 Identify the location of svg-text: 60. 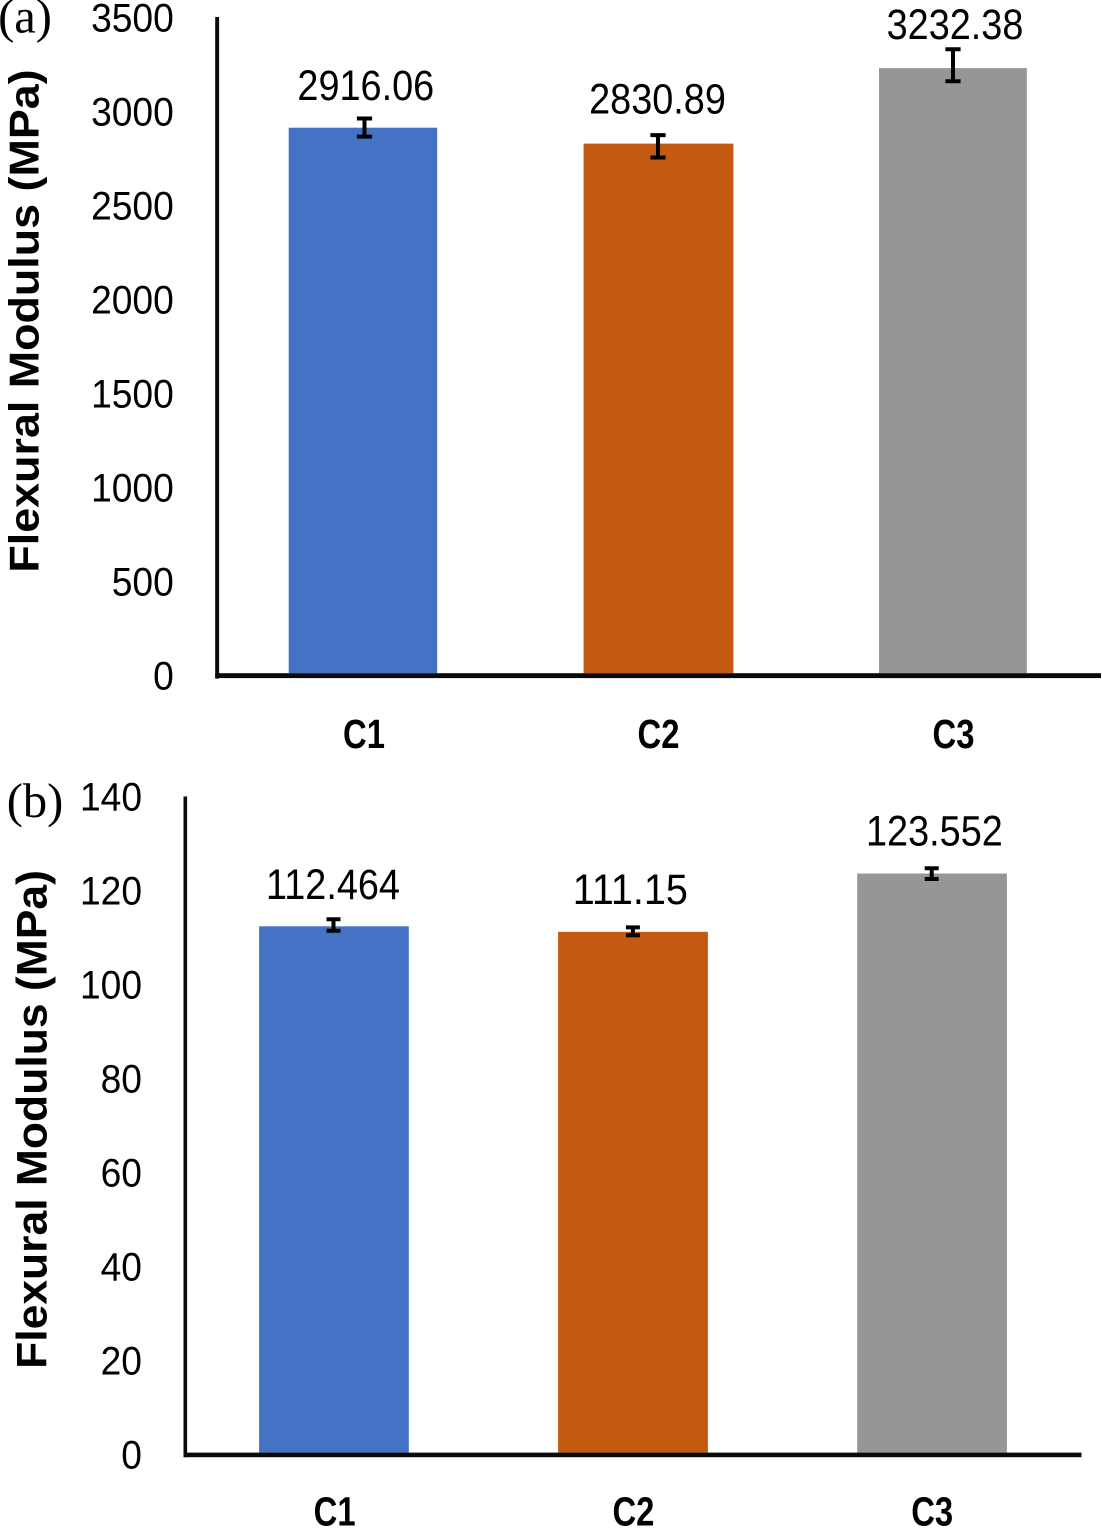
(121, 1173).